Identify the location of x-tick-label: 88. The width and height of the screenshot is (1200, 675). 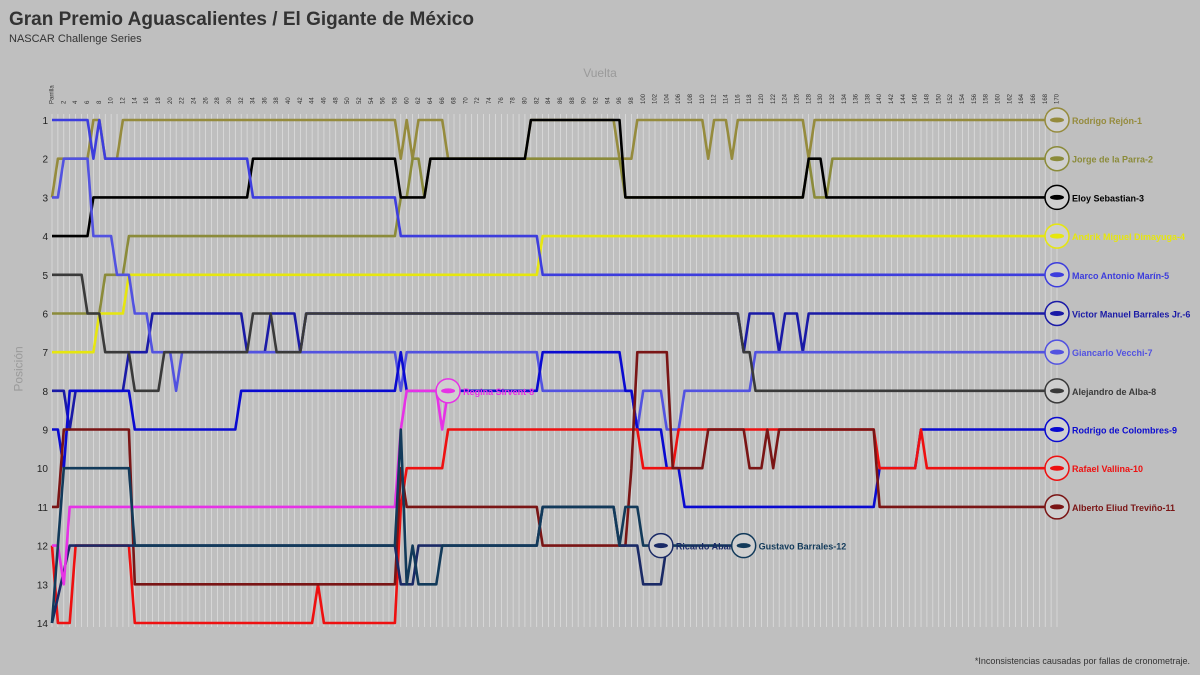
(573, 100).